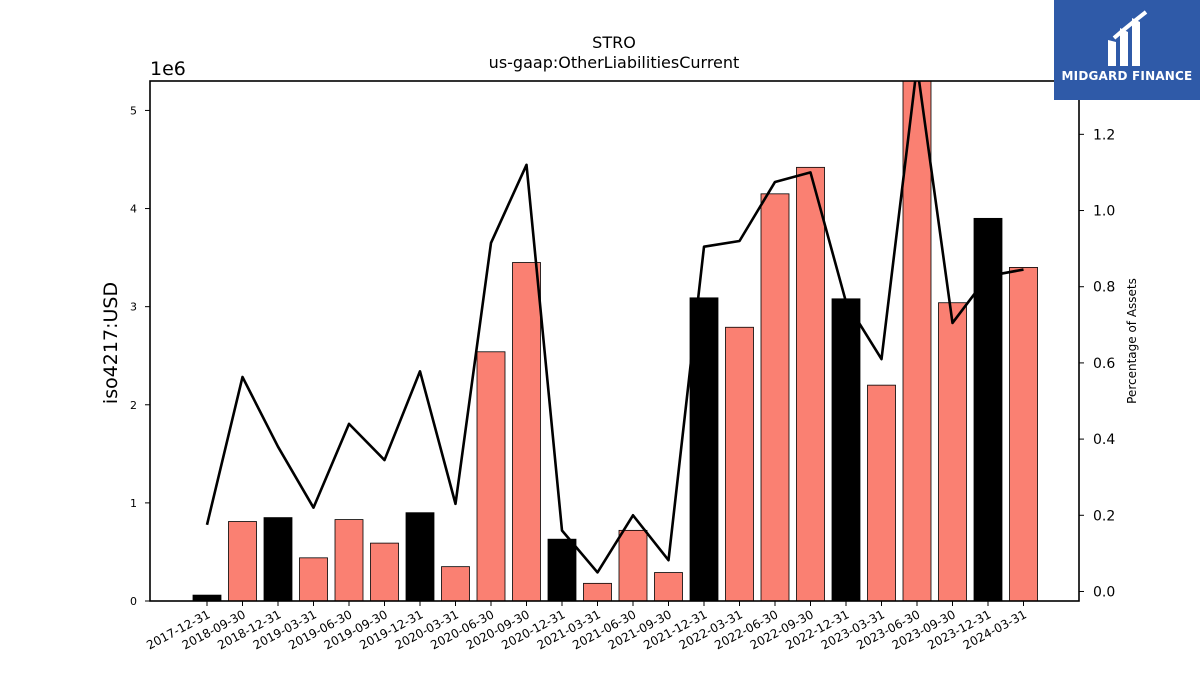 This screenshot has height=675, width=1200. What do you see at coordinates (140, 356) in the screenshot?
I see `left-ticks: 0 1 2 3 4 5` at bounding box center [140, 356].